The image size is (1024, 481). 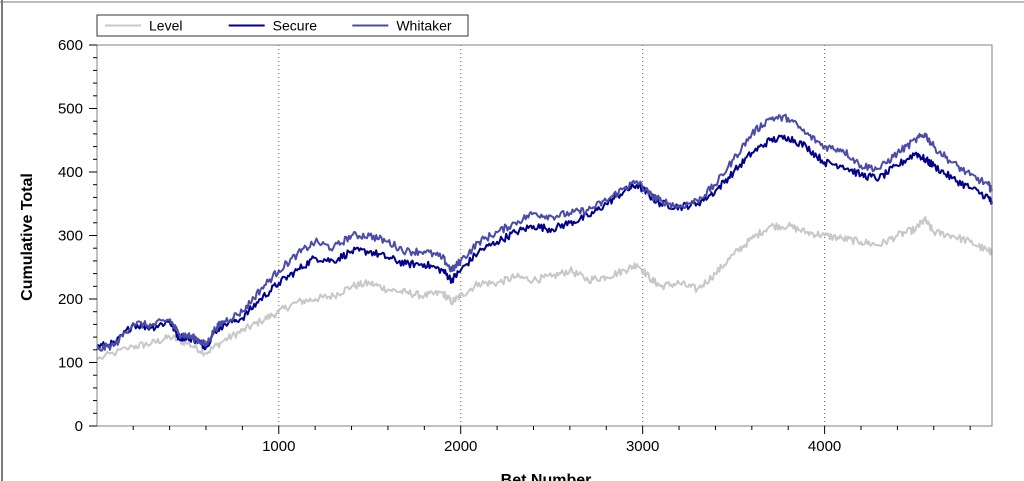 I want to click on y-tick-label: 200, so click(x=70, y=299).